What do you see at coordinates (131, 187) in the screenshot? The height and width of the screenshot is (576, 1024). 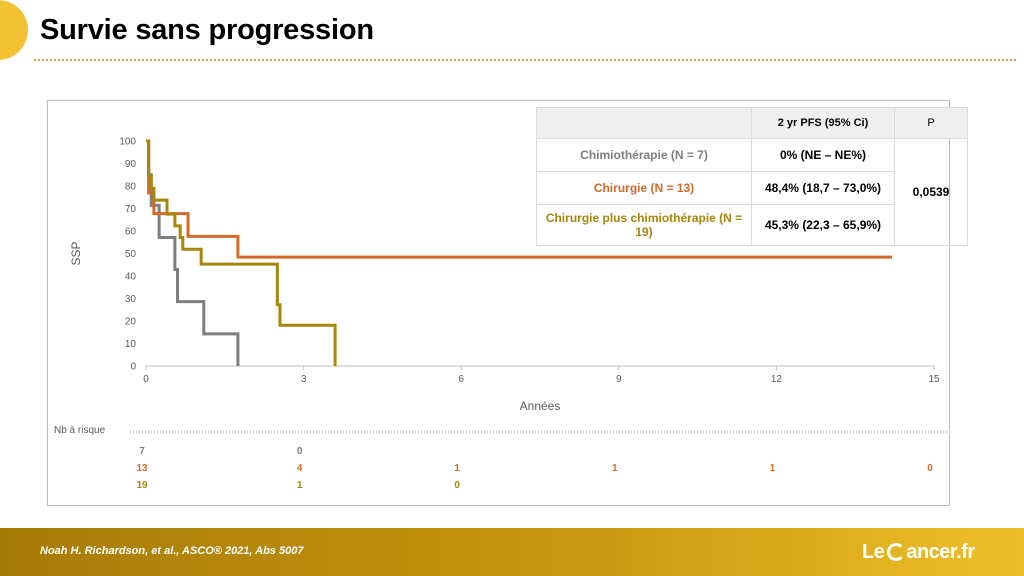 I see `y-tick-label: 80` at bounding box center [131, 187].